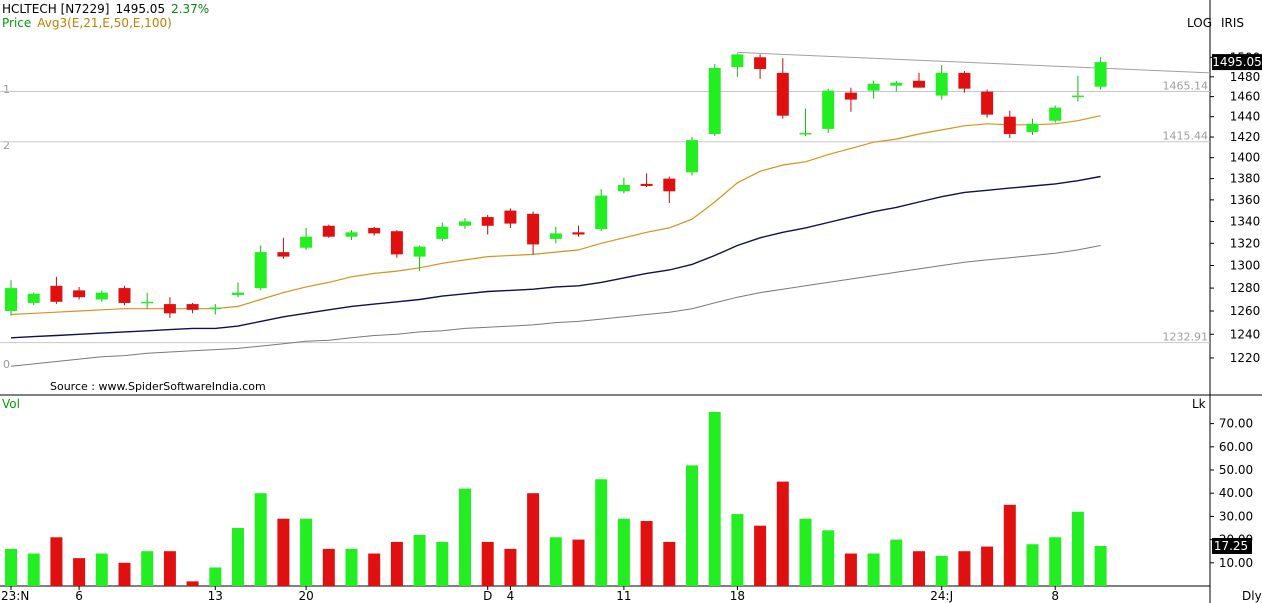 This screenshot has height=603, width=1262. What do you see at coordinates (1245, 77) in the screenshot?
I see `price-tick-label: 1480` at bounding box center [1245, 77].